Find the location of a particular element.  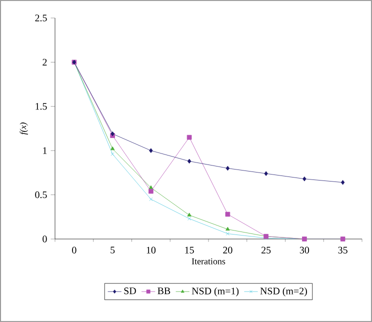

x-tick-label: 25 is located at coordinates (266, 250).